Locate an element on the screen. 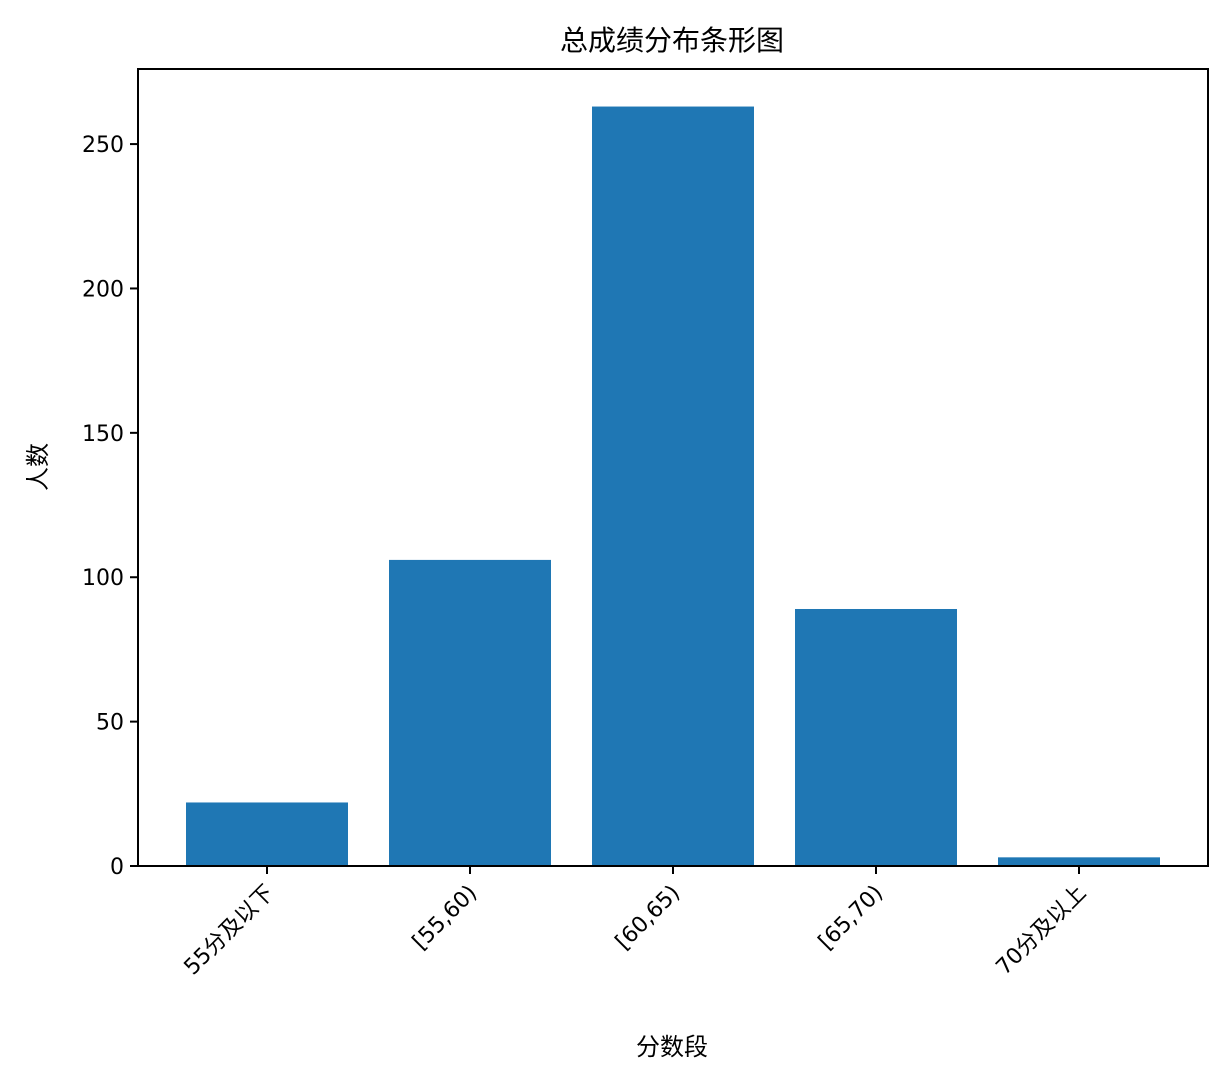  x-tick-label: 55分及以下 is located at coordinates (230, 931).